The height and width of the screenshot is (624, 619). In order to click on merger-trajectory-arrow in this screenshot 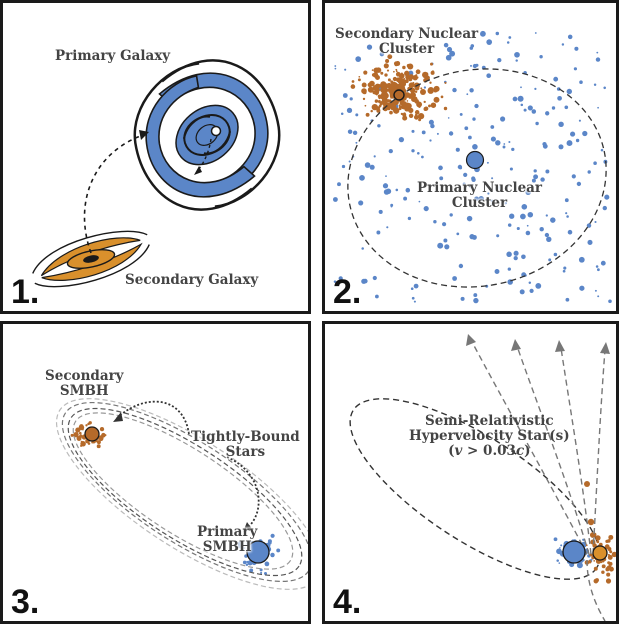, I will do `click(113, 194)`.